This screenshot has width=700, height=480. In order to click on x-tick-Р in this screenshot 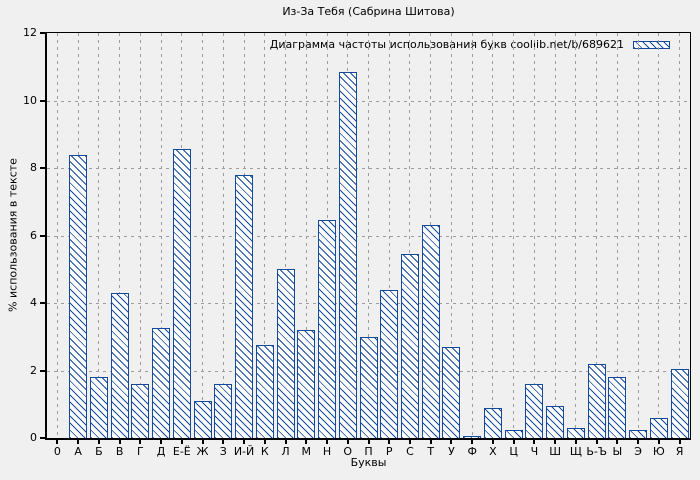, I will do `click(389, 442)`.